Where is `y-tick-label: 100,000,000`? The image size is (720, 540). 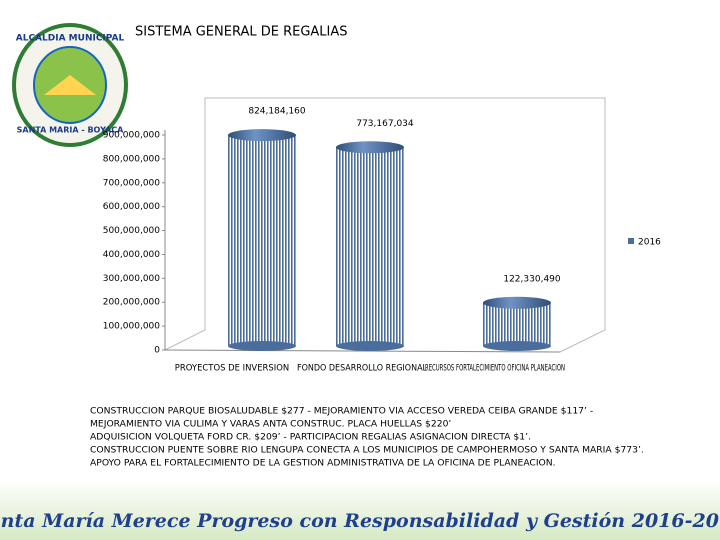 y-tick-label: 100,000,000 is located at coordinates (132, 327).